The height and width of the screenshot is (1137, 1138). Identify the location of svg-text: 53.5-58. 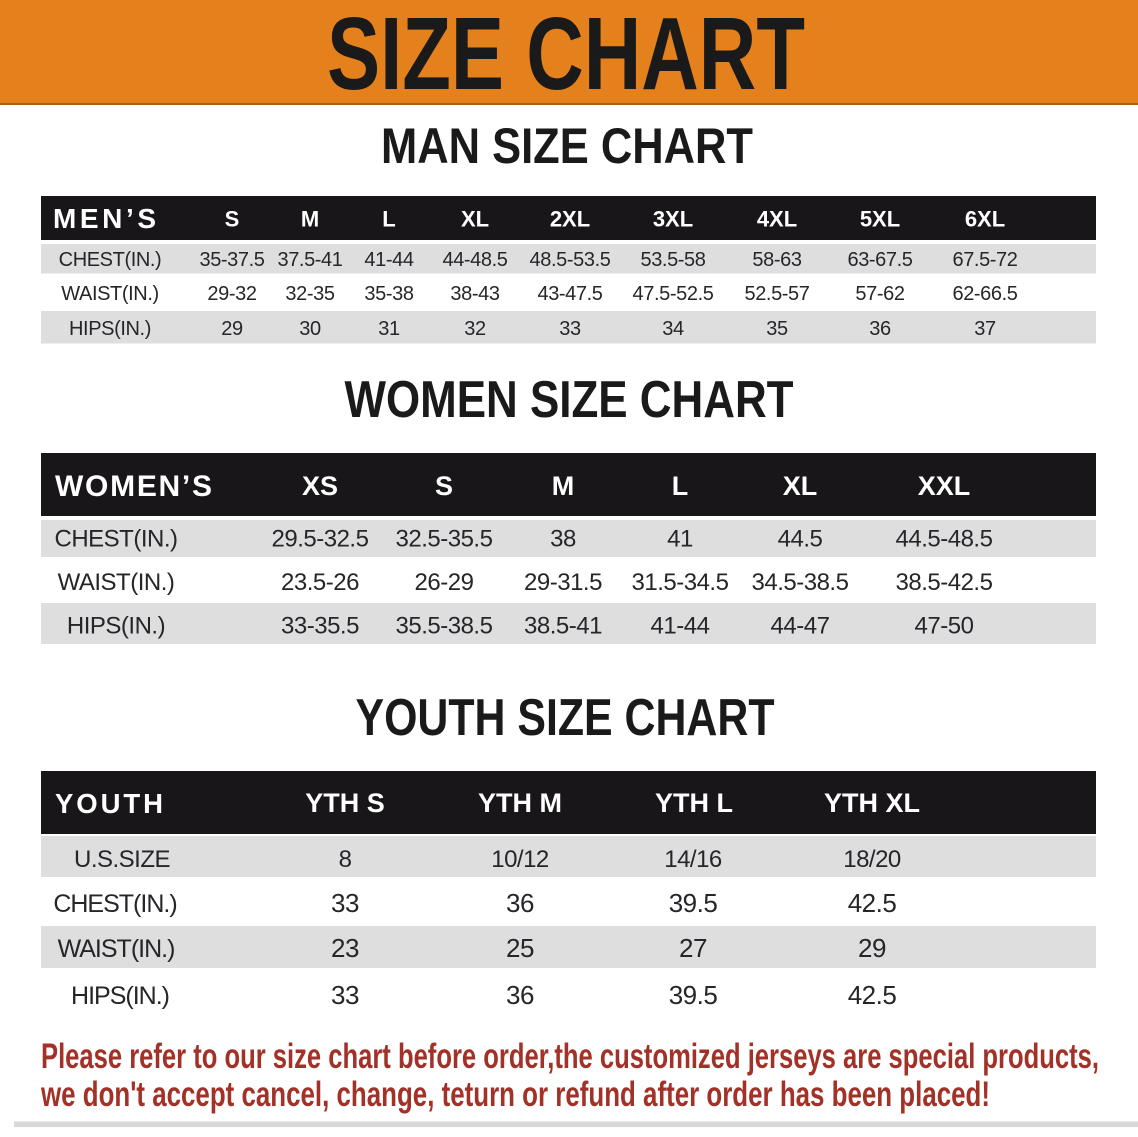
(672, 260).